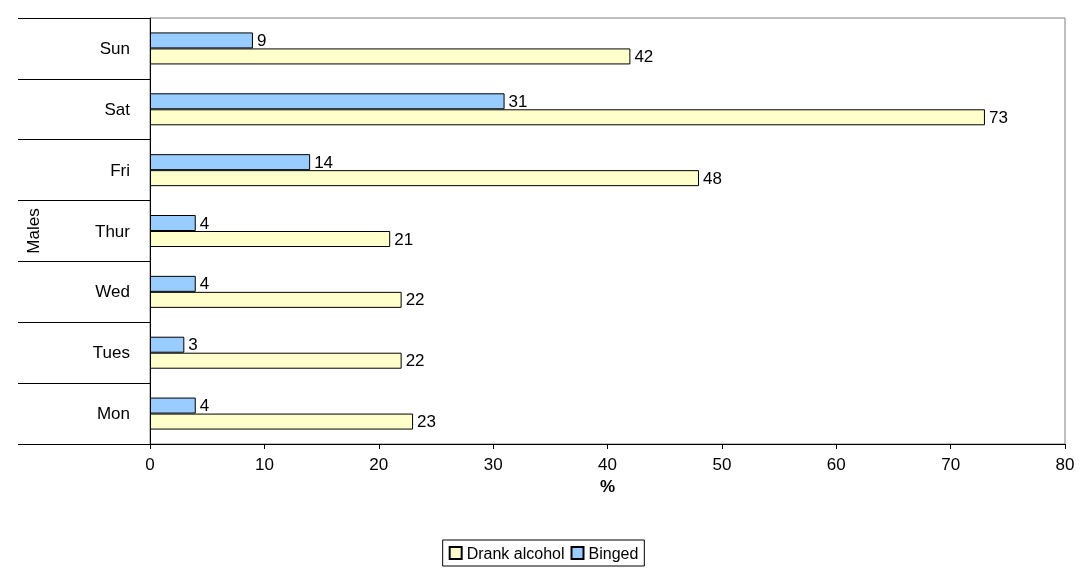 This screenshot has width=1087, height=580. Describe the element at coordinates (117, 109) in the screenshot. I see `y-tick-label: Sat` at that location.